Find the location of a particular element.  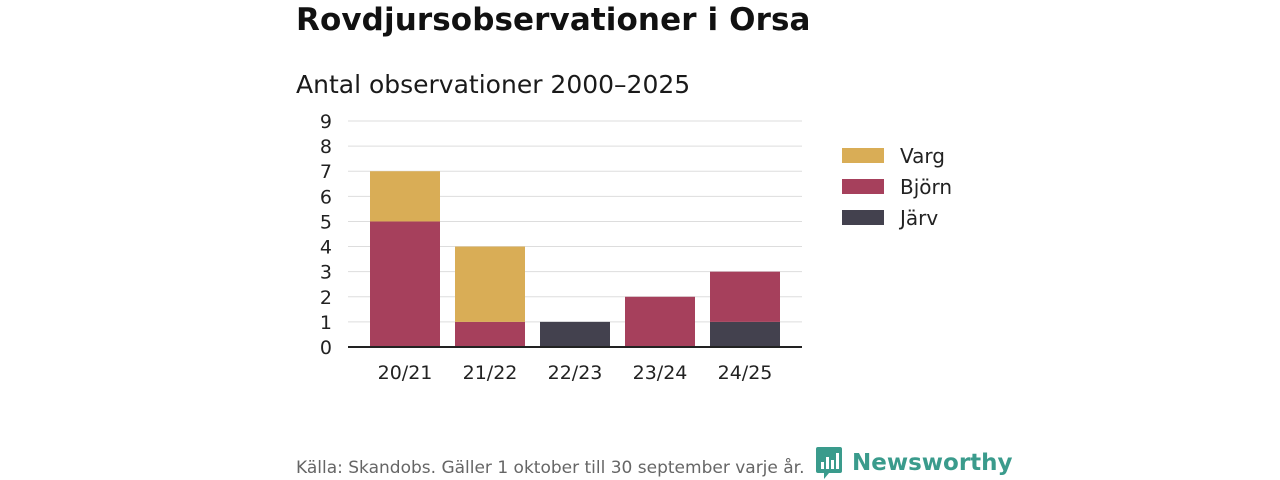

legend-label: Varg is located at coordinates (922, 155).